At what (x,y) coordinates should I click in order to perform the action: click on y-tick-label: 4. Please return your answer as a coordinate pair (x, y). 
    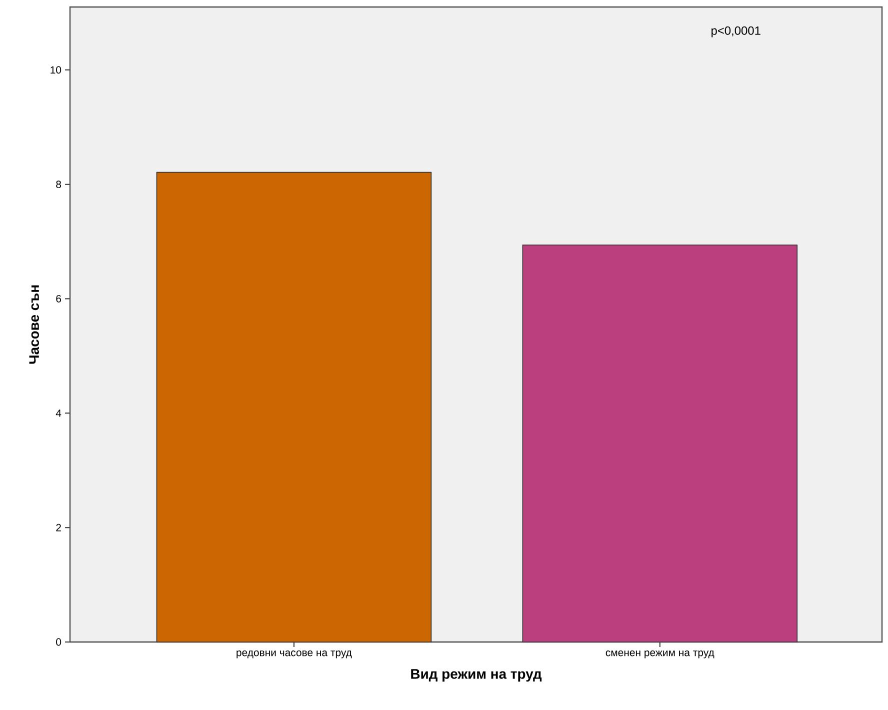
    Looking at the image, I should click on (59, 413).